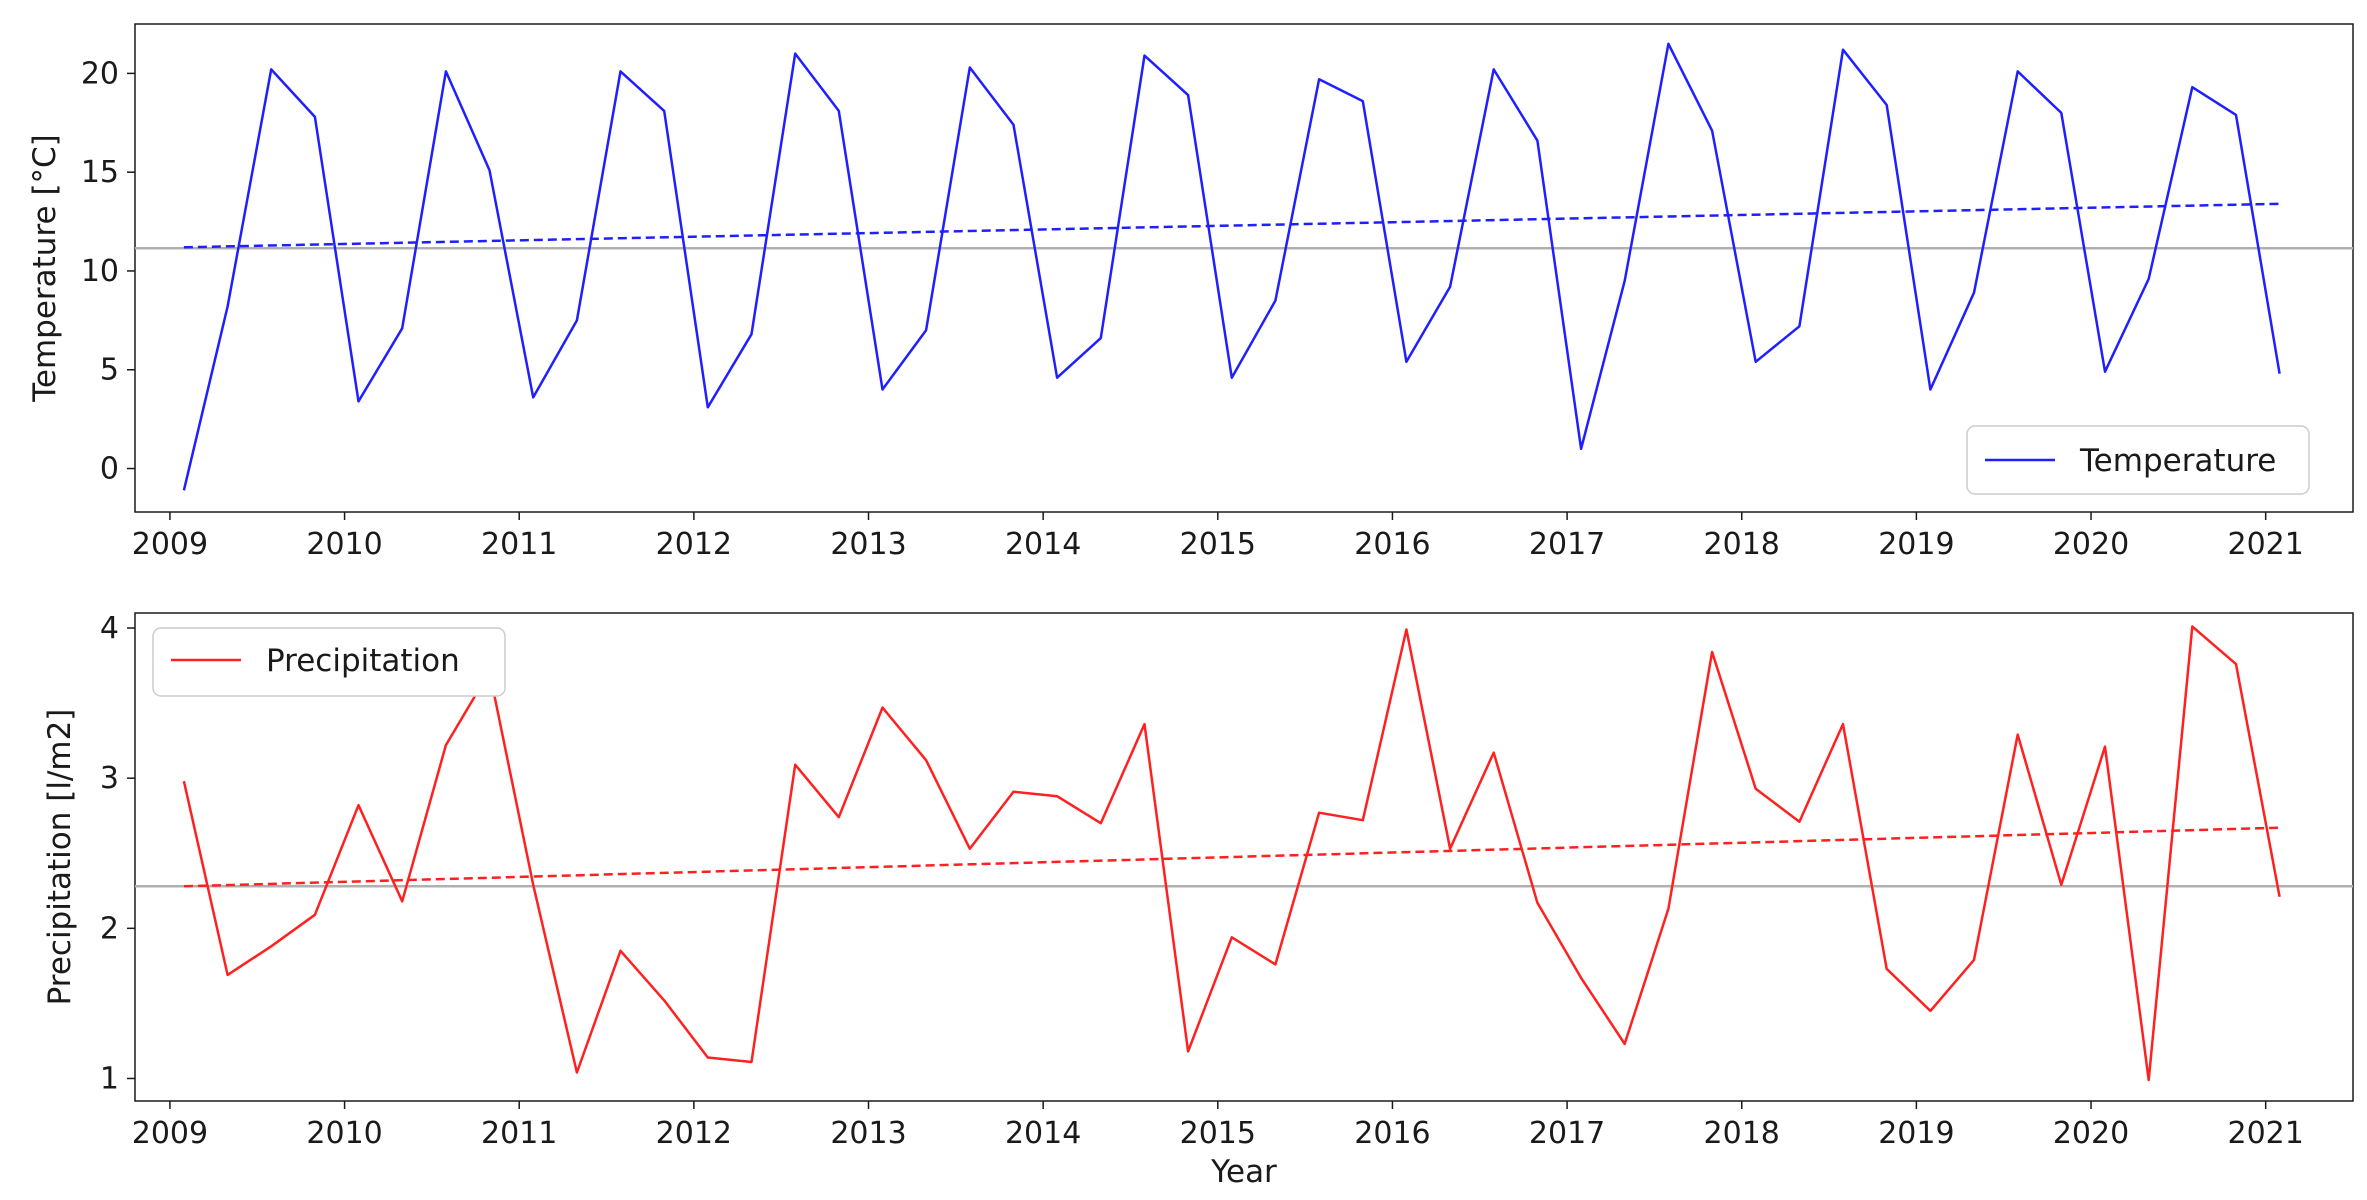 The image size is (2367, 1200). I want to click on temperature-legend-label: Temperature, so click(2177, 461).